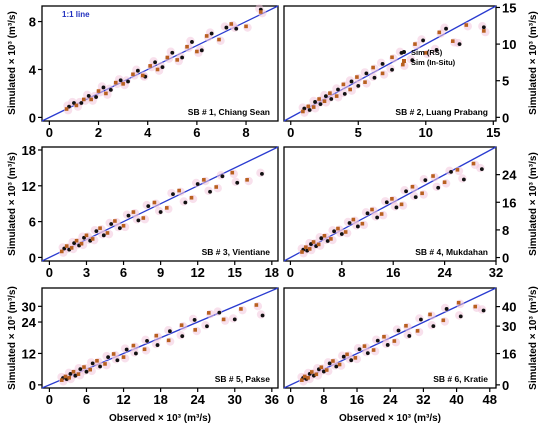  What do you see at coordinates (323, 399) in the screenshot?
I see `x-tick-label: 8` at bounding box center [323, 399].